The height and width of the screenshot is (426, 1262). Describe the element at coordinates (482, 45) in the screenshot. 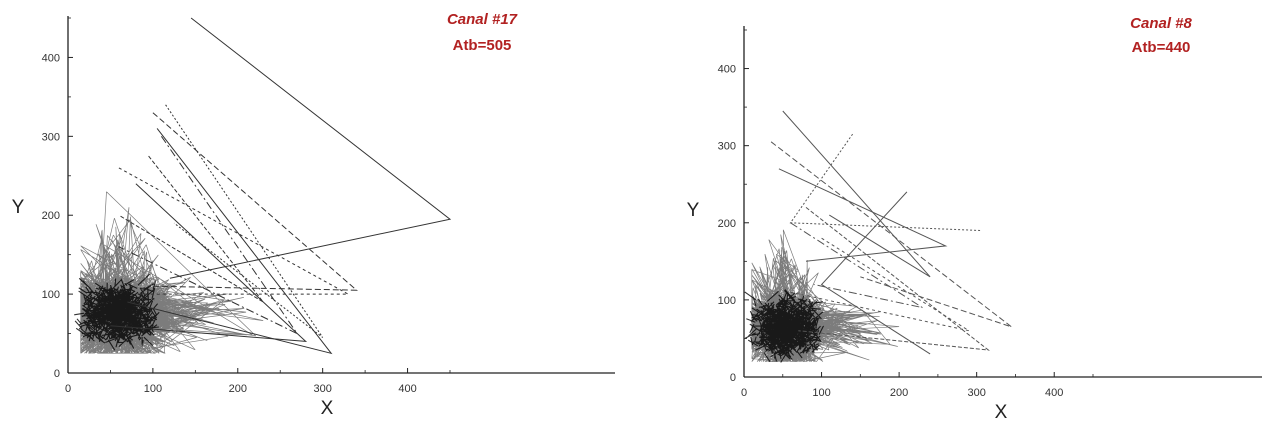

I see `annotation-subtitle: Atb=505` at that location.